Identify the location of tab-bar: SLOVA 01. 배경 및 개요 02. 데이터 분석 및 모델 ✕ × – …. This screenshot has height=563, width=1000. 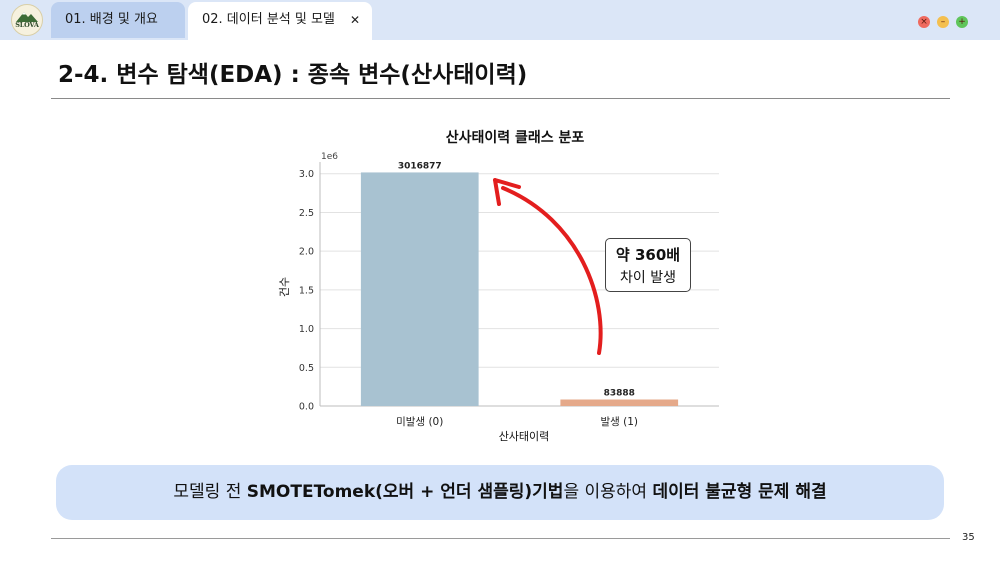
(500, 20).